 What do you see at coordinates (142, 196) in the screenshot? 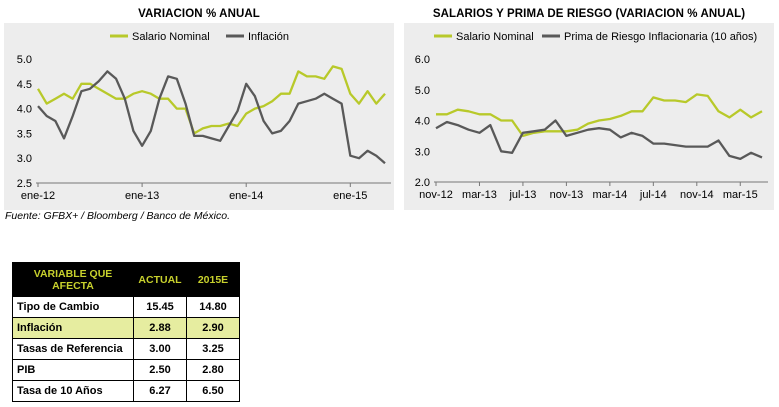
I see `left-x-tick-label: ene-13` at bounding box center [142, 196].